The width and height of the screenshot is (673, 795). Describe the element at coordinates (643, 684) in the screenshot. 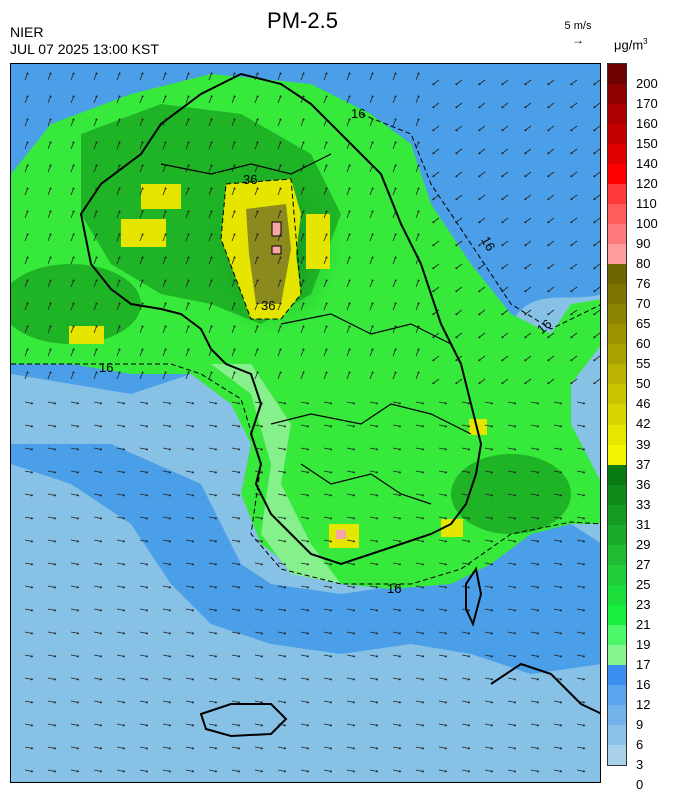

I see `colorbar-tick-label: 16` at that location.